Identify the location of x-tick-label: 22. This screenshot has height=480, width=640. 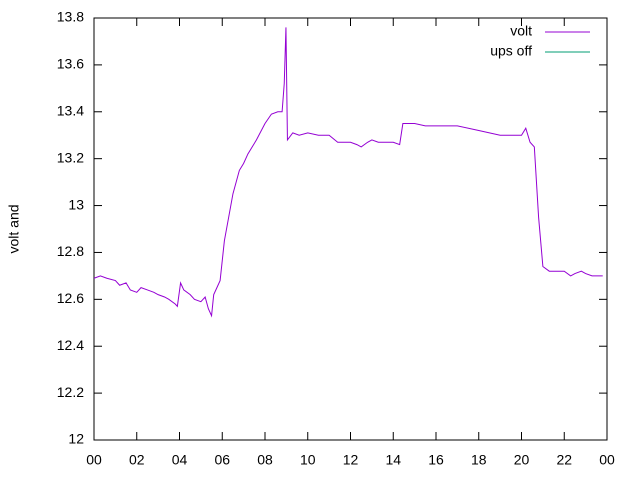
(564, 460).